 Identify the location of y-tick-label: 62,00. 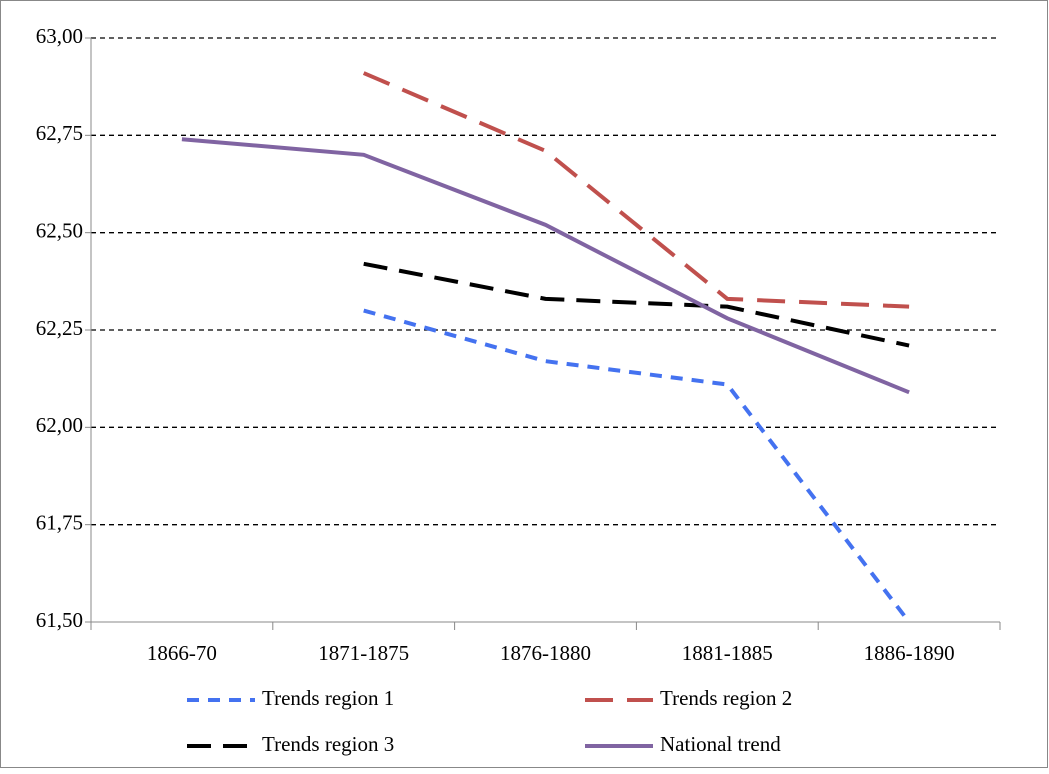
(59, 425).